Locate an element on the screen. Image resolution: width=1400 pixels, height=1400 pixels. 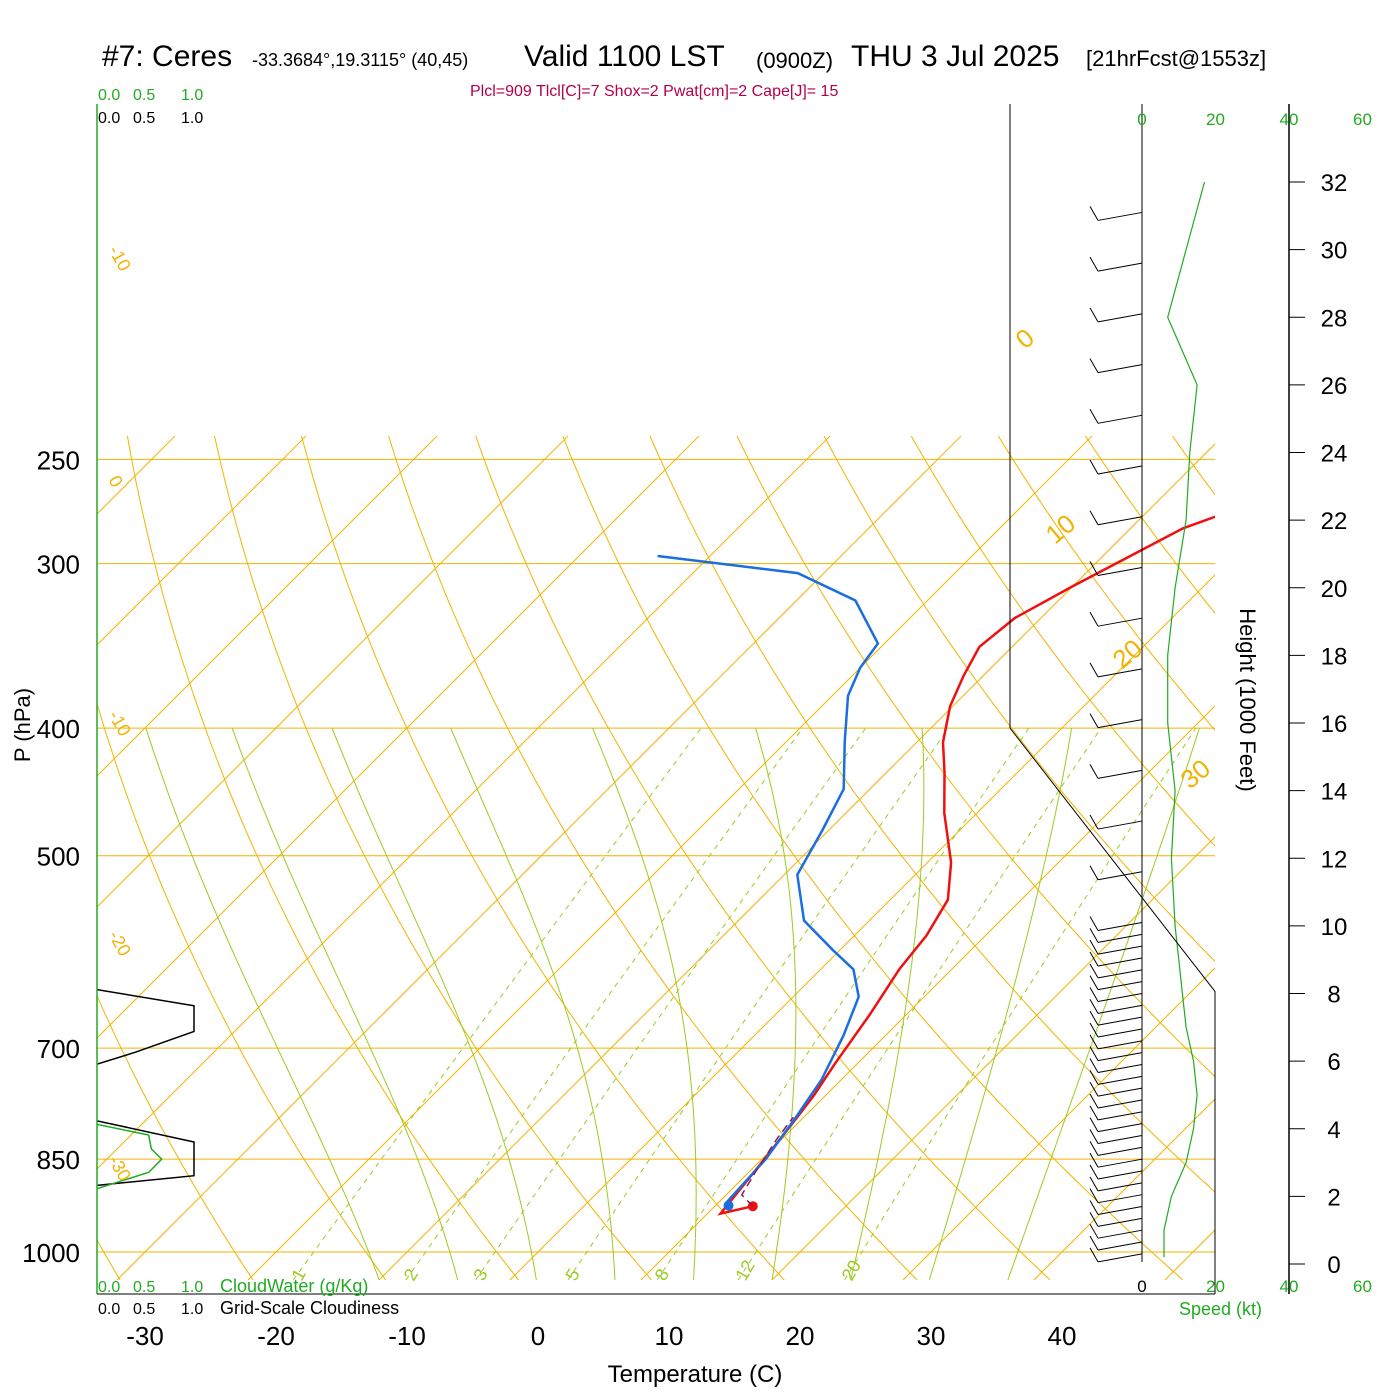
cloudiness-profile is located at coordinates (146, 1153).